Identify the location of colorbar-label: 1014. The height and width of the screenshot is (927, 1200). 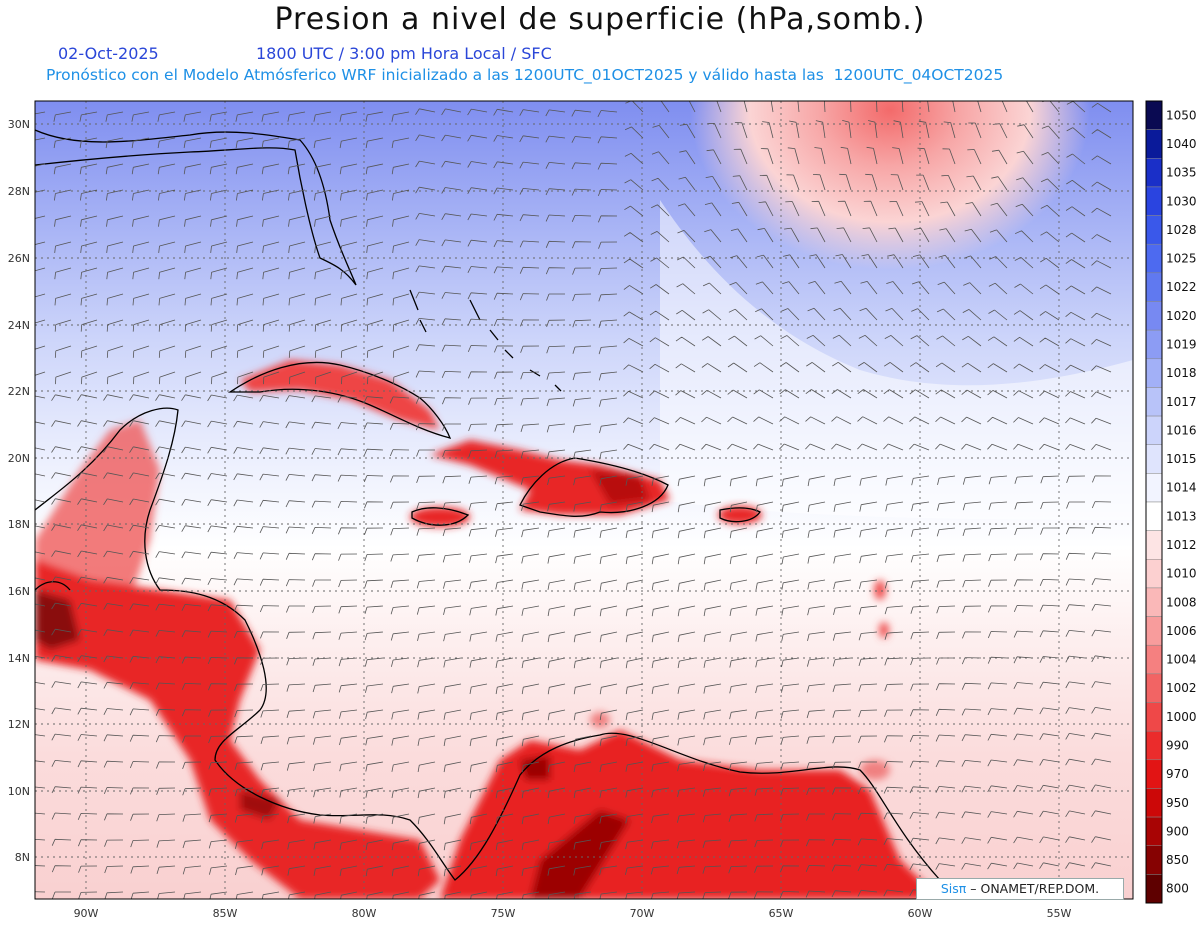
(1181, 488).